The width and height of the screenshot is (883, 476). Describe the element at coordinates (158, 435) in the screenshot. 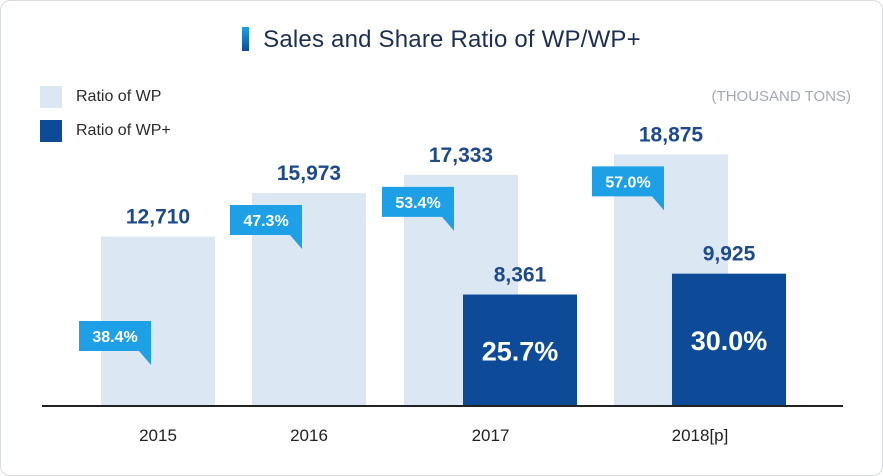

I see `x-tick-label: 2015` at that location.